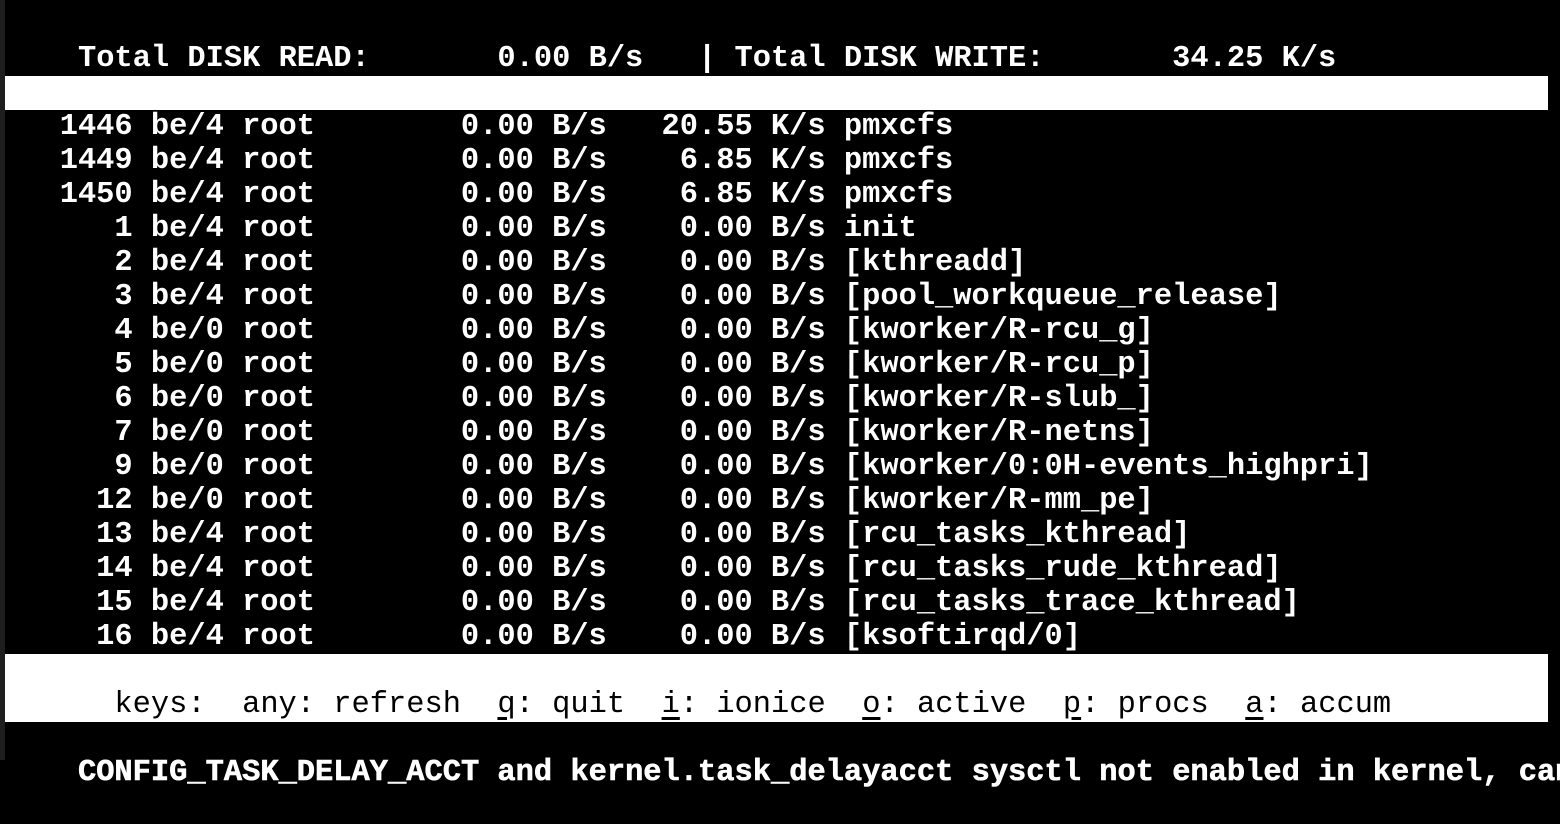 This screenshot has height=824, width=1560. I want to click on sort-key-home: home: TID, so click(1072, 739).